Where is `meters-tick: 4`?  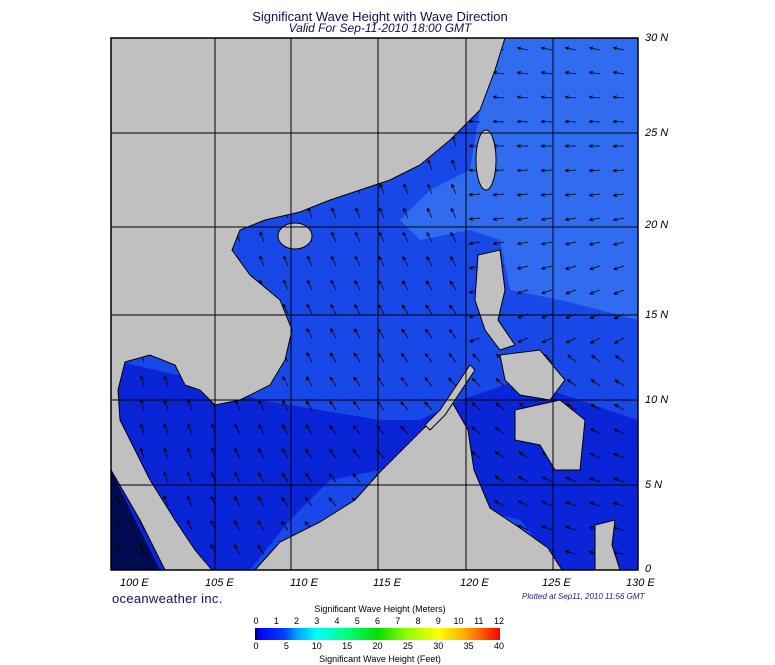
meters-tick: 4 is located at coordinates (337, 621).